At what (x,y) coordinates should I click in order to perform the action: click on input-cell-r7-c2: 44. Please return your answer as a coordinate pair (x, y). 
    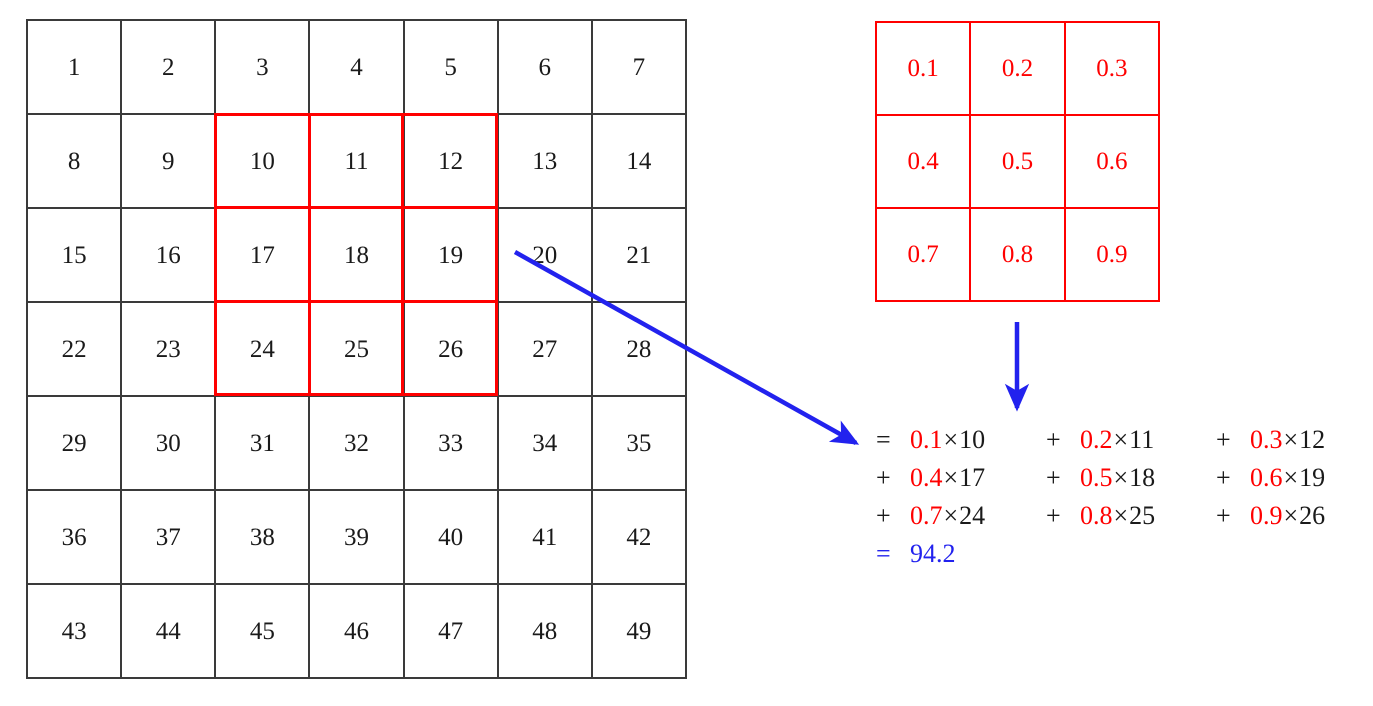
    Looking at the image, I should click on (169, 632).